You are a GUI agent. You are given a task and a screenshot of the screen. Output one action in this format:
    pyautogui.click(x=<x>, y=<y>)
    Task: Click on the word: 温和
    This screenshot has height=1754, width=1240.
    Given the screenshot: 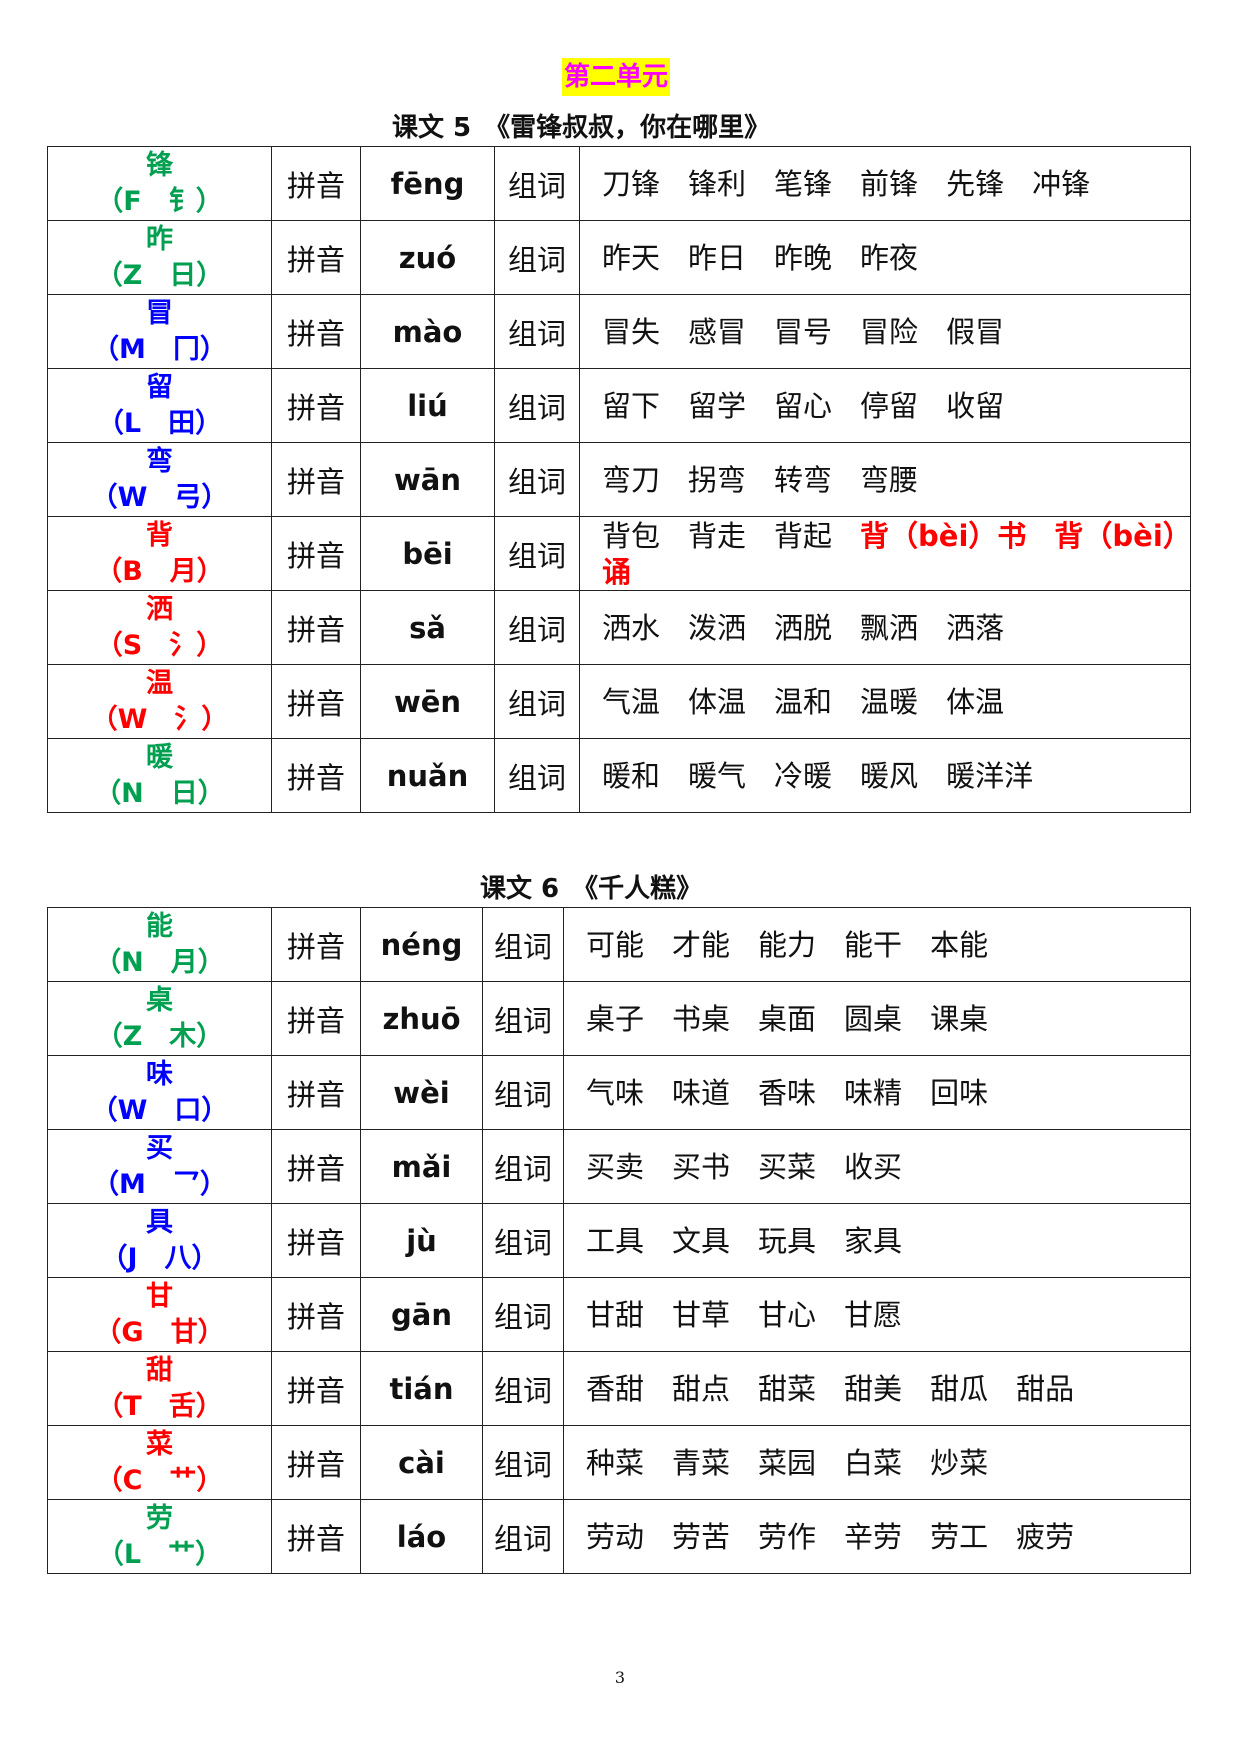 What is the action you would take?
    pyautogui.click(x=803, y=701)
    